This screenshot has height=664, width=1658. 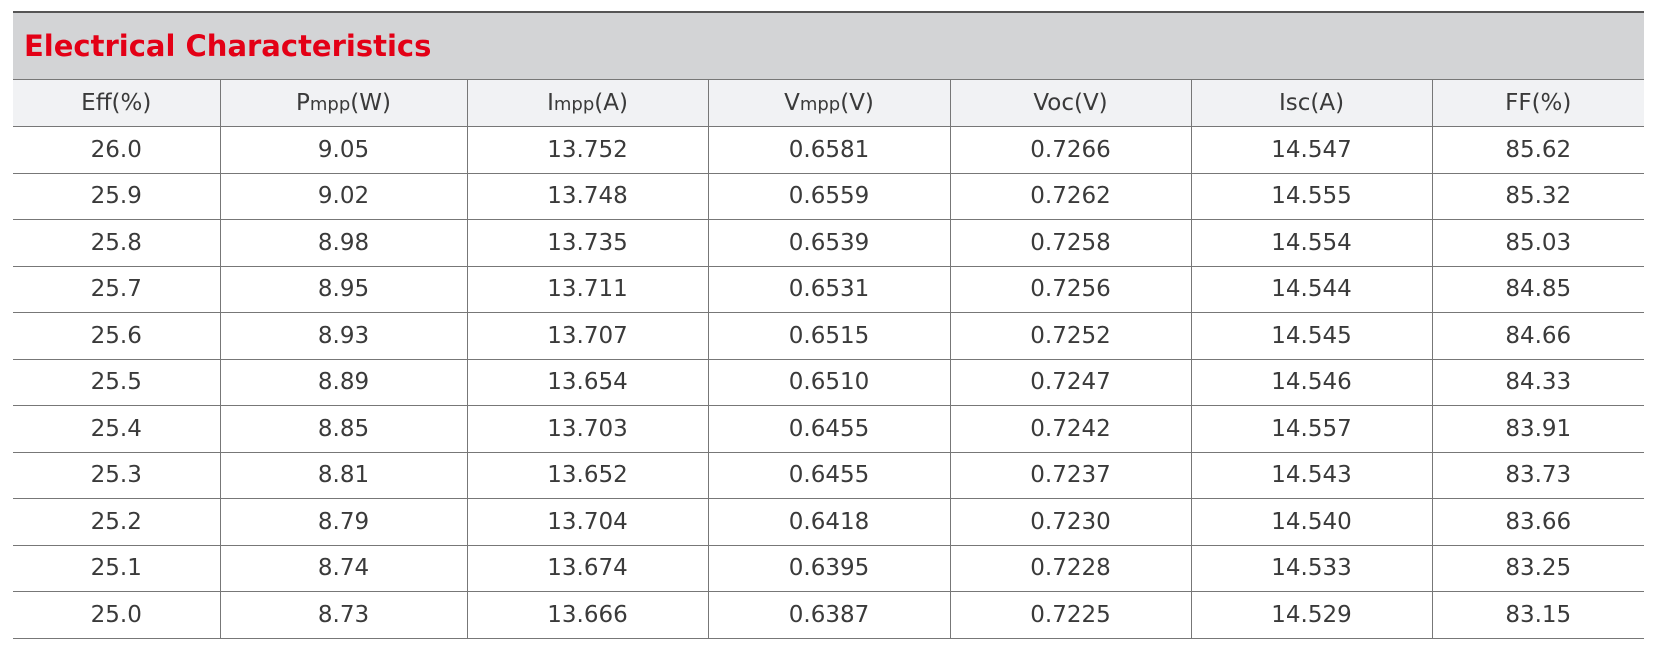 What do you see at coordinates (587, 289) in the screenshot?
I see `table-cell: 13.711` at bounding box center [587, 289].